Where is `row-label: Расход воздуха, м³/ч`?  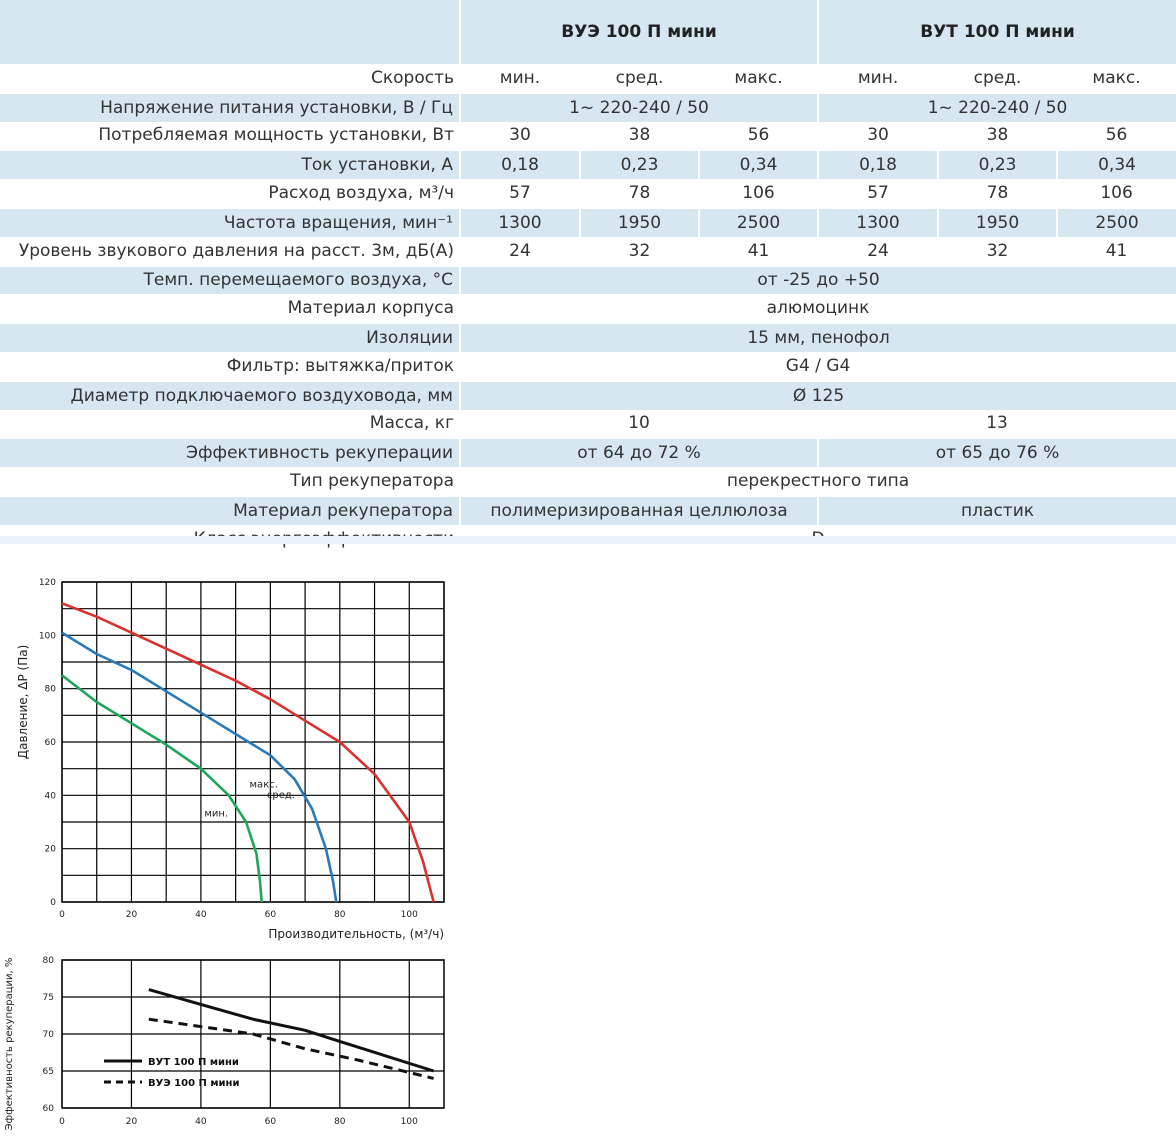 row-label: Расход воздуха, м³/ч is located at coordinates (361, 193).